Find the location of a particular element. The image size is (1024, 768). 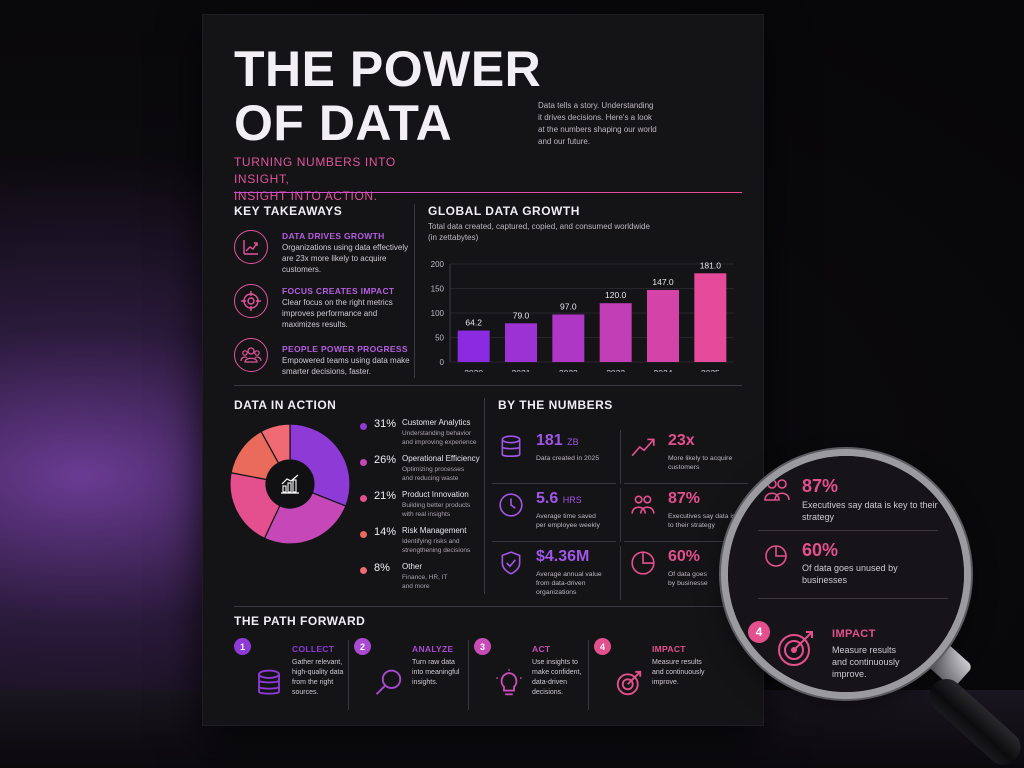

stat-description: Executives say data is to their strategy is located at coordinates (709, 521).